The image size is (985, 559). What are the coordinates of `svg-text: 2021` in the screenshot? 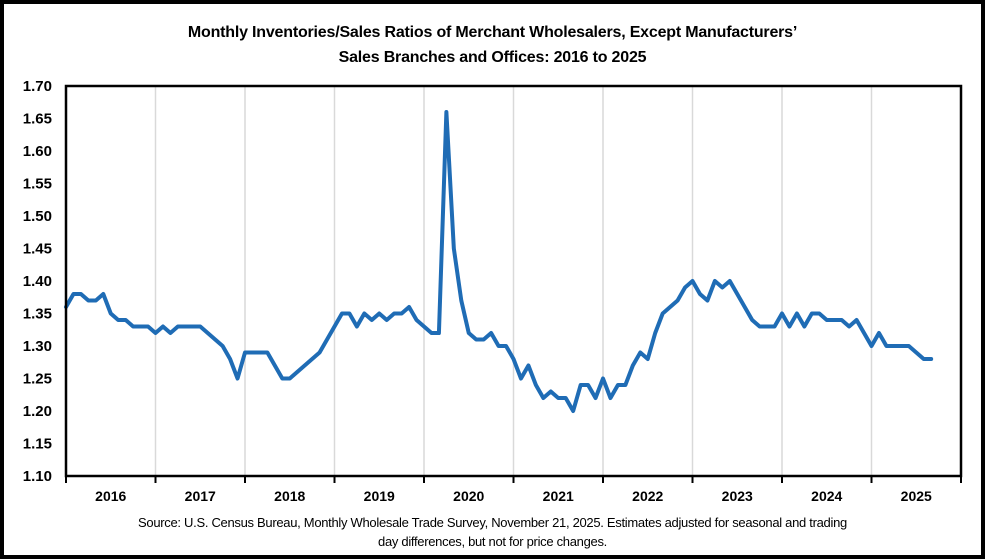 It's located at (558, 496).